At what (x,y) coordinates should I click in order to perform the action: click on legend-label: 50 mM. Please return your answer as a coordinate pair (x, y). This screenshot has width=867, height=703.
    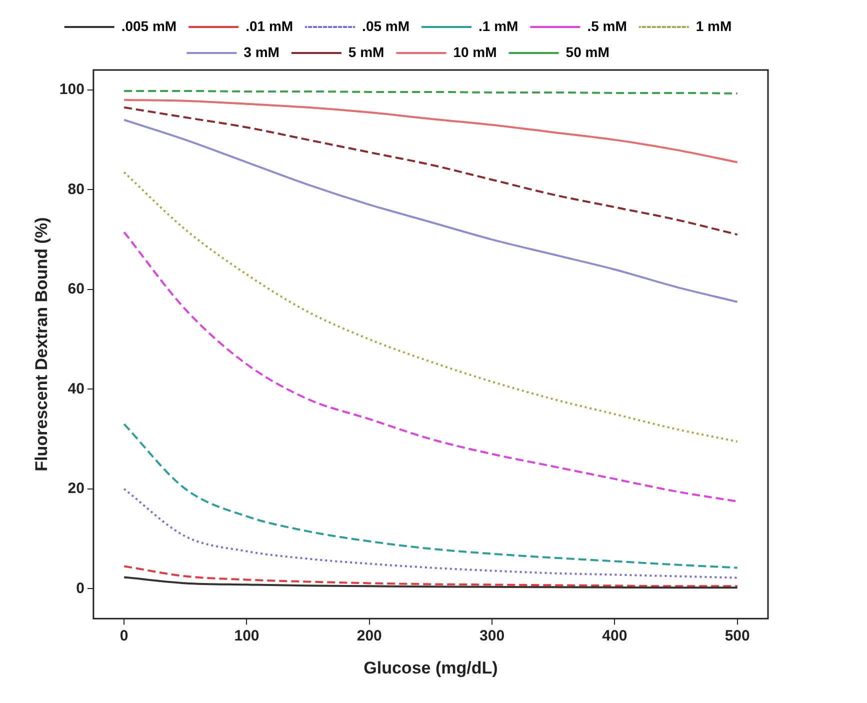
    Looking at the image, I should click on (588, 52).